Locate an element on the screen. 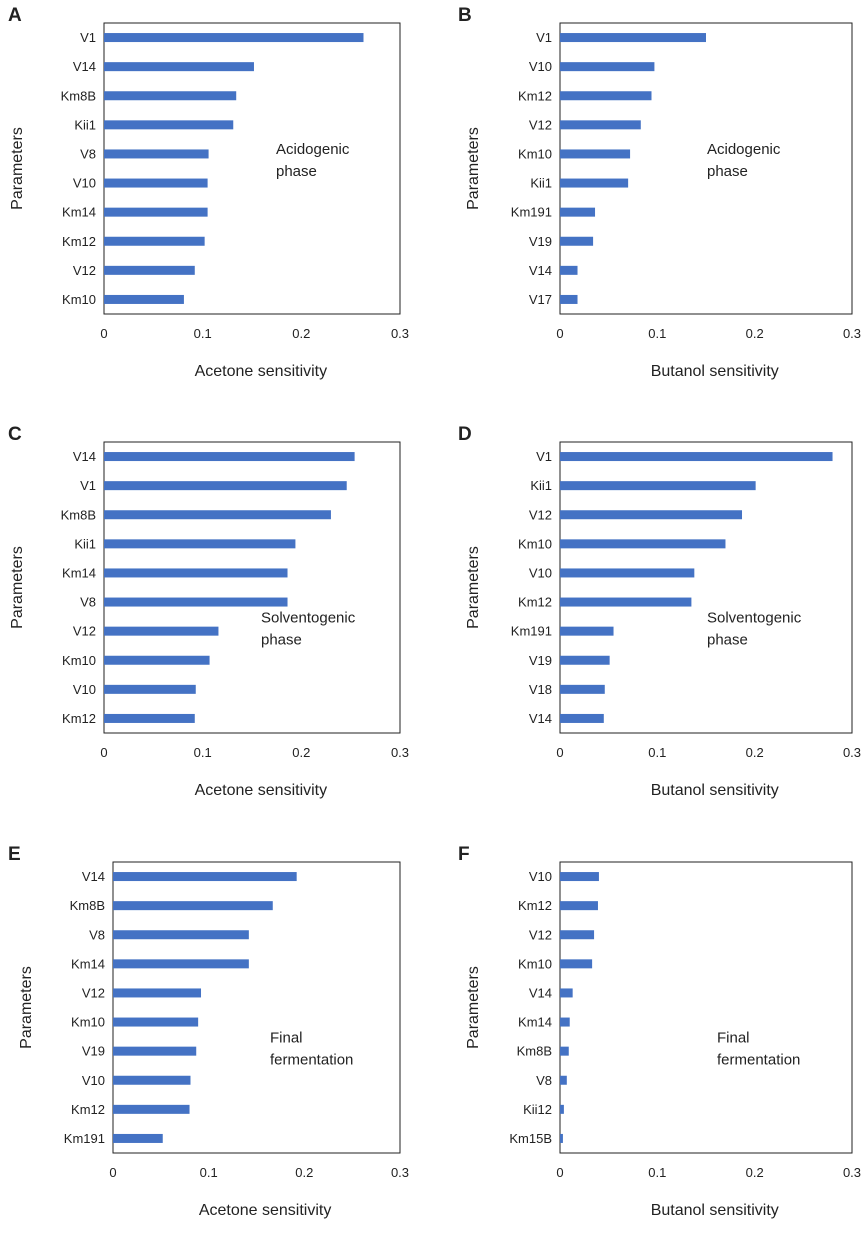 The width and height of the screenshot is (865, 1235). panel-a-category-label: V1 is located at coordinates (88, 37).